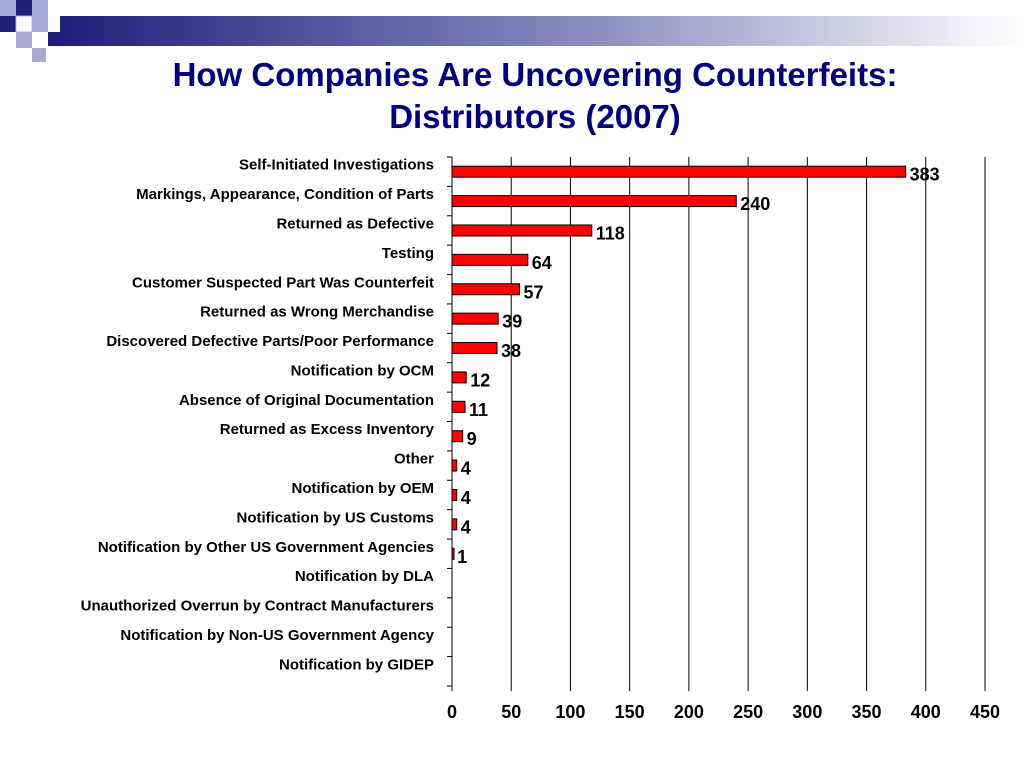 The height and width of the screenshot is (768, 1024). I want to click on category-label: Customer Suspected Part Was Counterfeit, so click(283, 282).